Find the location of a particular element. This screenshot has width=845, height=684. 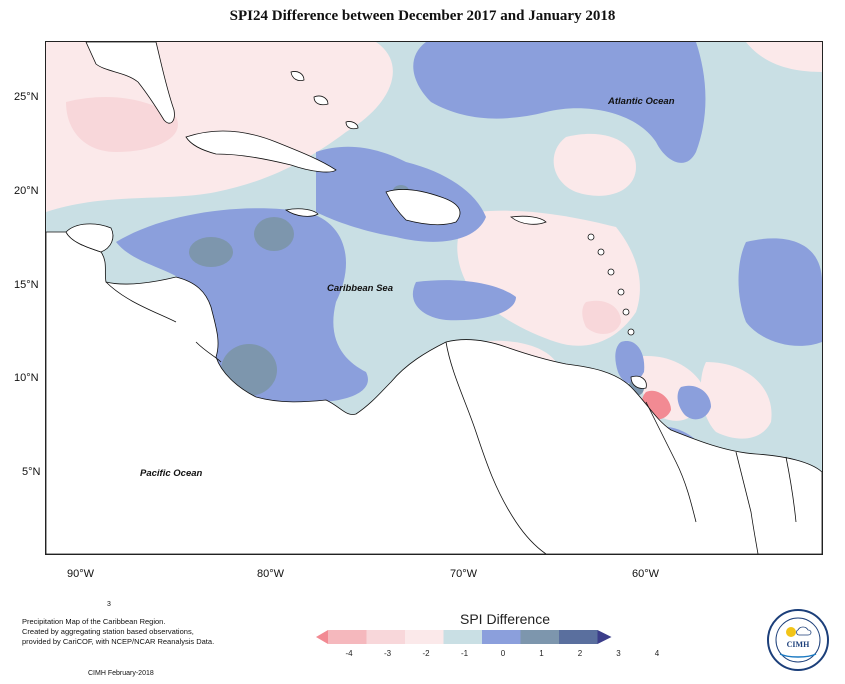

legend-tick-label: -3 is located at coordinates (388, 653).